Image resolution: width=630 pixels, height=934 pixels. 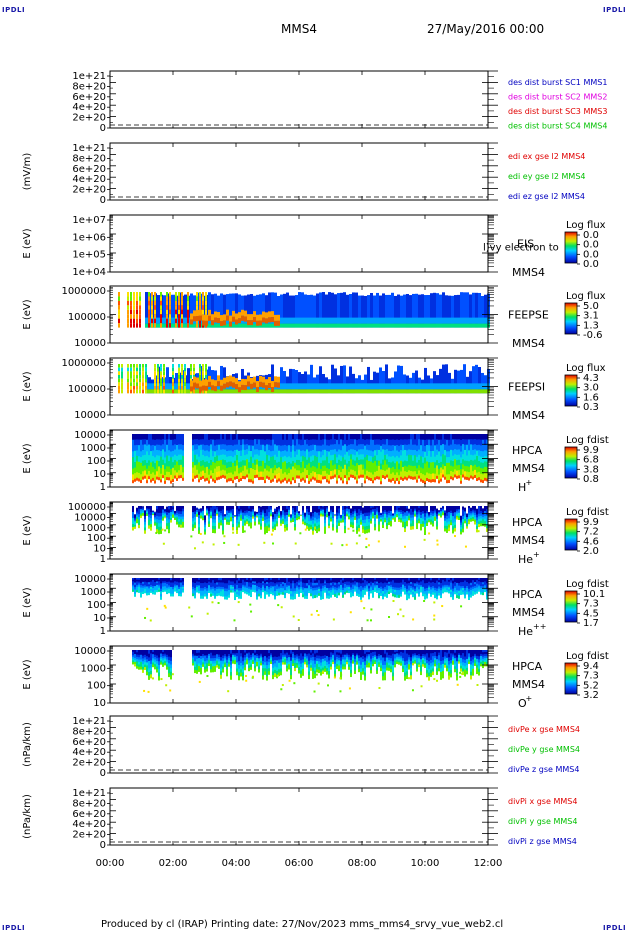 What do you see at coordinates (488, 863) in the screenshot?
I see `time-tick-label: 12:00` at bounding box center [488, 863].